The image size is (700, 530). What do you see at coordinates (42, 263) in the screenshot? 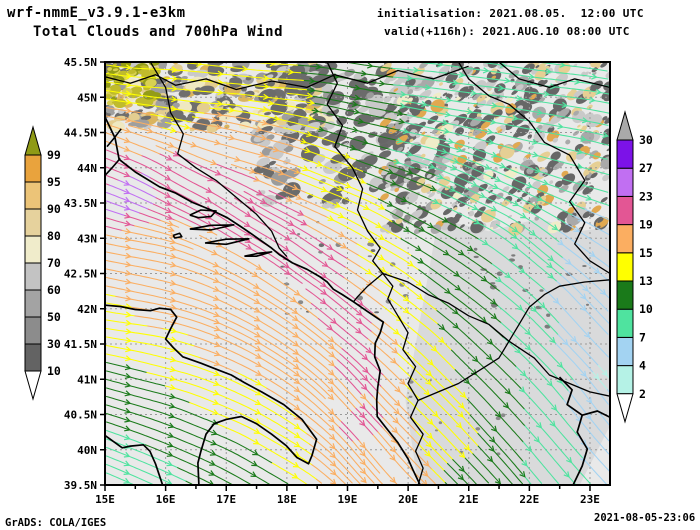
I see `cloud-colorbar: 10 30 50 60 70 80 90 95 99` at bounding box center [42, 263].